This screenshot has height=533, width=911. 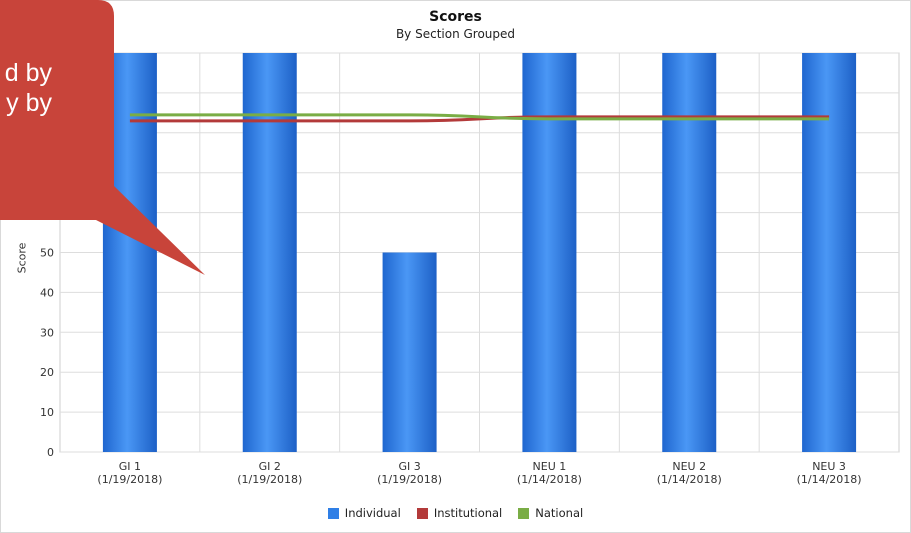 What do you see at coordinates (468, 513) in the screenshot?
I see `legend-label-institutional: Institutional` at bounding box center [468, 513].